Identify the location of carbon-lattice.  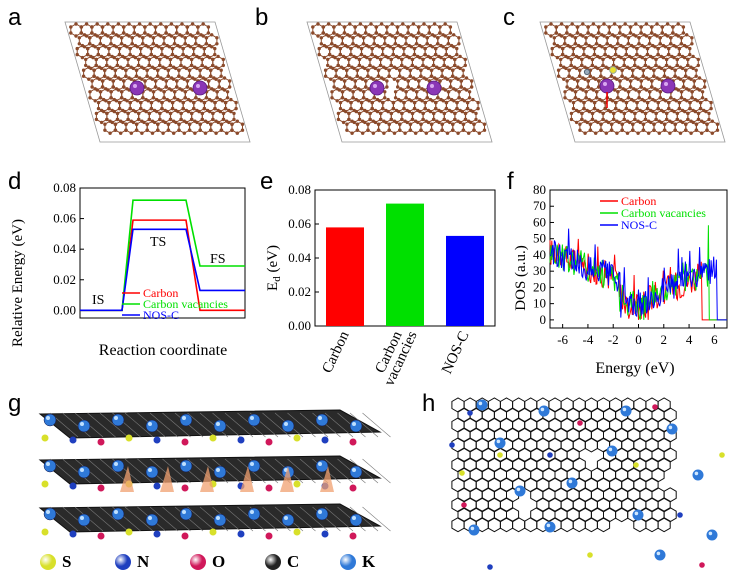
(157, 78).